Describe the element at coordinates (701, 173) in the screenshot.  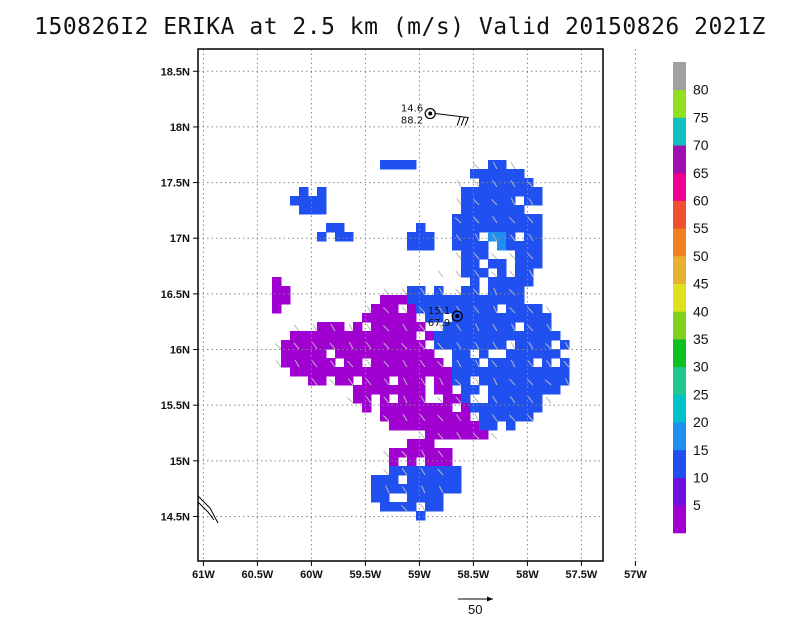
I see `colorbar-label: 65` at that location.